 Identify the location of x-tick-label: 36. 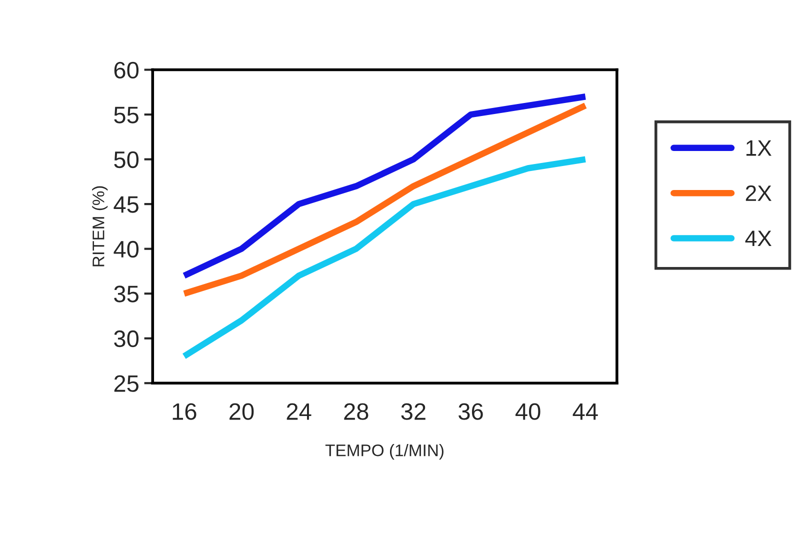
(470, 411).